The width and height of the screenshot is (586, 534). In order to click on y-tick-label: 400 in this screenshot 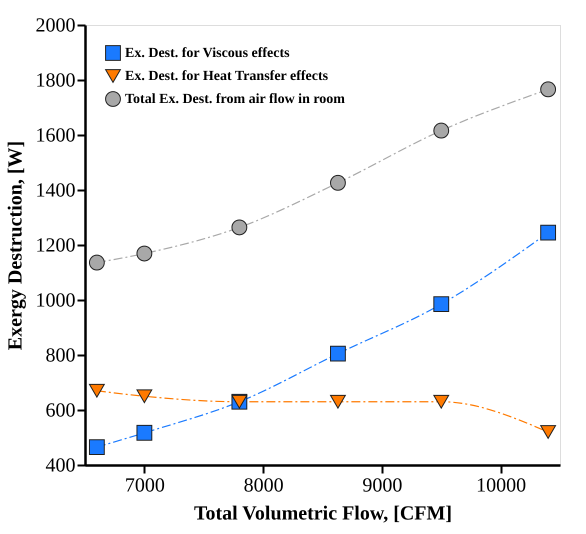, I will do `click(61, 465)`.